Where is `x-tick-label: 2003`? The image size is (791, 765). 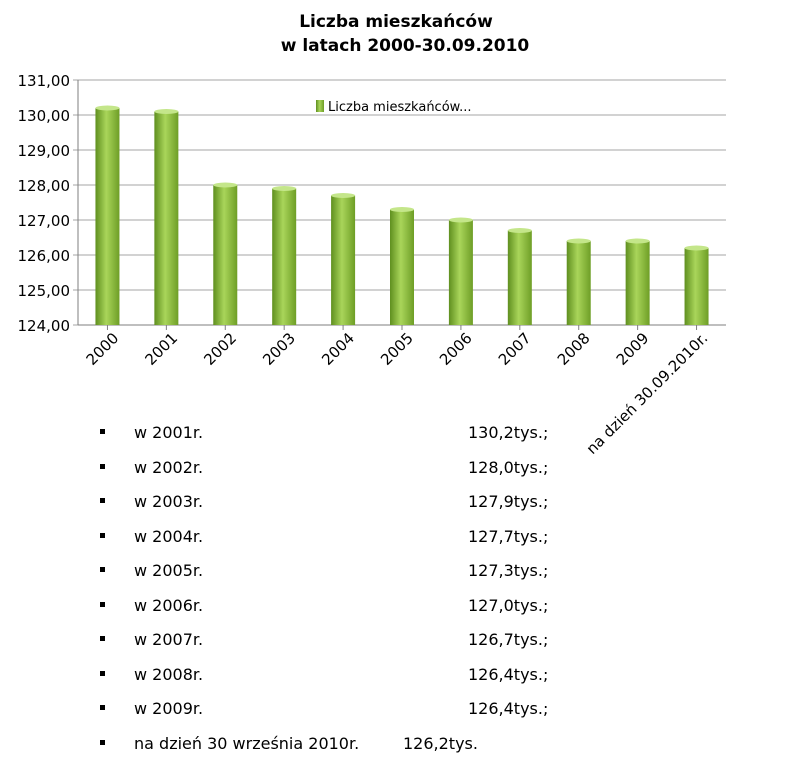 x-tick-label: 2003 is located at coordinates (279, 349).